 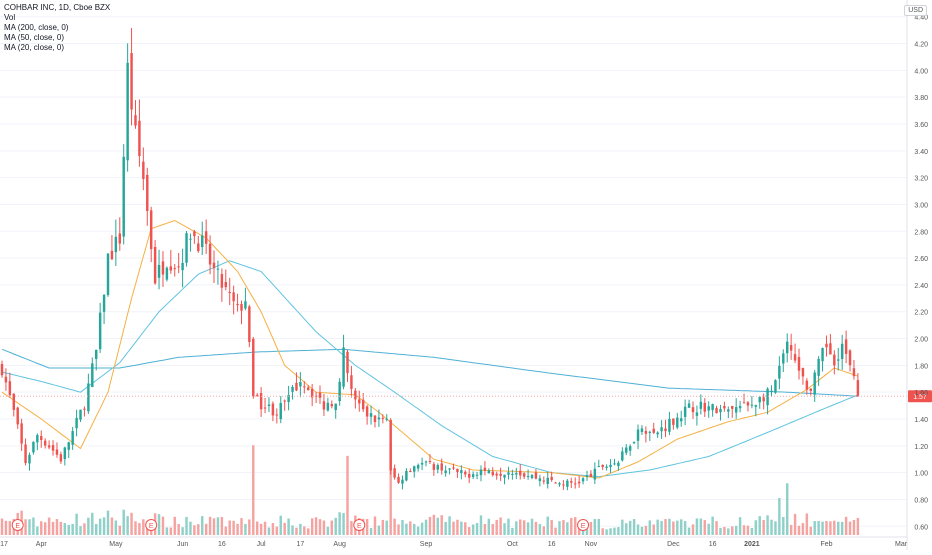 What do you see at coordinates (426, 544) in the screenshot?
I see `time-tick-label: Sep` at bounding box center [426, 544].